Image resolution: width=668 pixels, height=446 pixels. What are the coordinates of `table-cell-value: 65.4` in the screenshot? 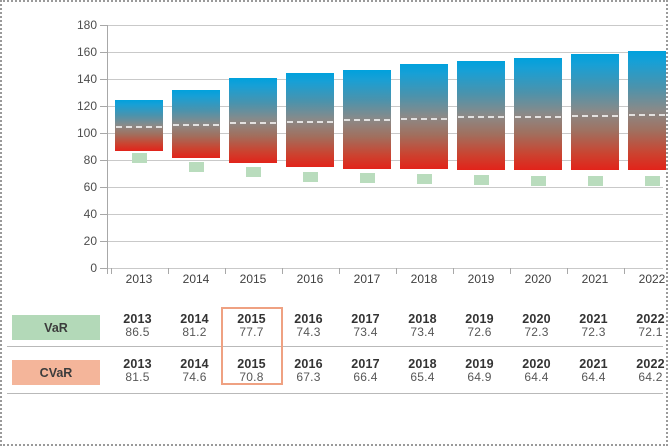 It's located at (422, 377).